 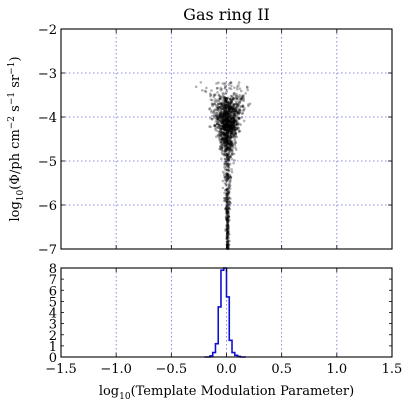 What do you see at coordinates (15, 211) in the screenshot?
I see `y-axis-label-part-0: log` at bounding box center [15, 211].